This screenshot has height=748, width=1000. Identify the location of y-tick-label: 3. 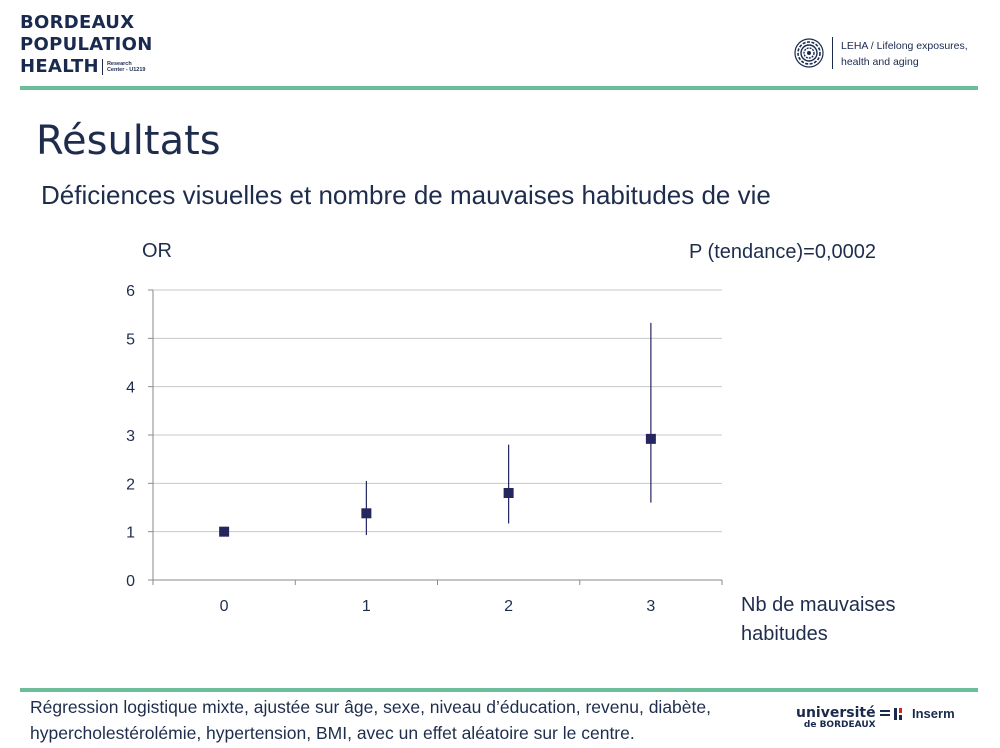
(130, 436).